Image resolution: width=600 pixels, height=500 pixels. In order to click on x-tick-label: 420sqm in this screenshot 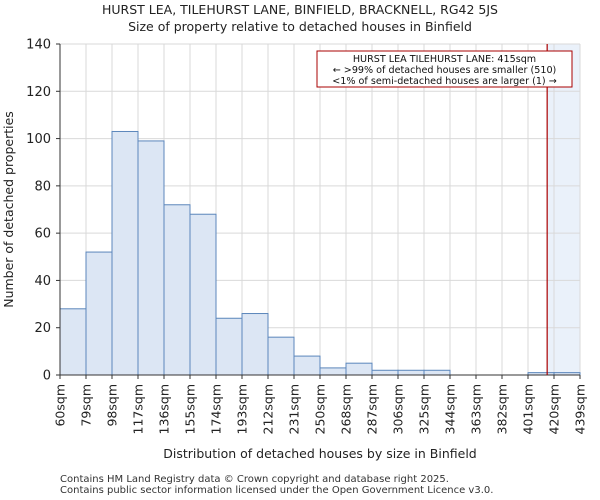, I will do `click(554, 409)`.